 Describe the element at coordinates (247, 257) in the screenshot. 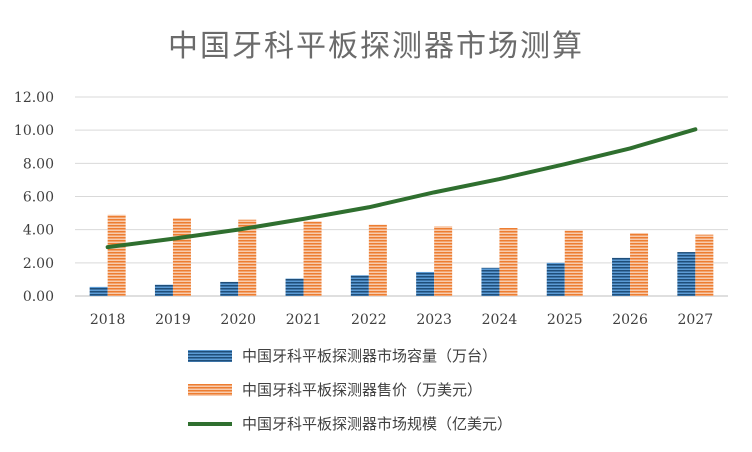

I see `bar-price-2020` at that location.